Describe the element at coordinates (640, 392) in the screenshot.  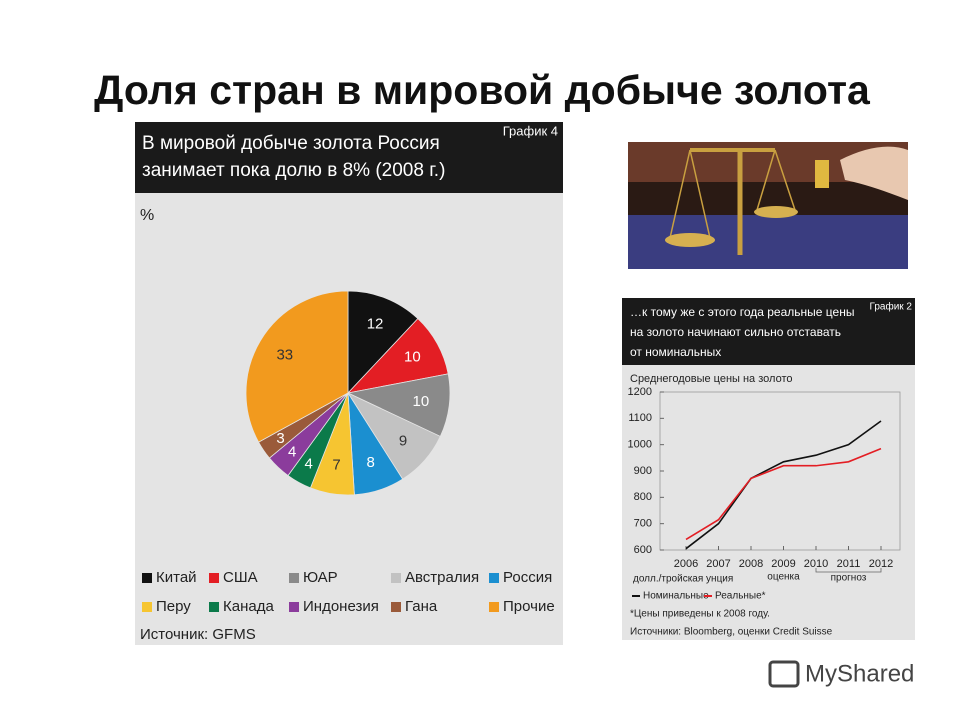
I see `y-tick-label: 1200` at that location.